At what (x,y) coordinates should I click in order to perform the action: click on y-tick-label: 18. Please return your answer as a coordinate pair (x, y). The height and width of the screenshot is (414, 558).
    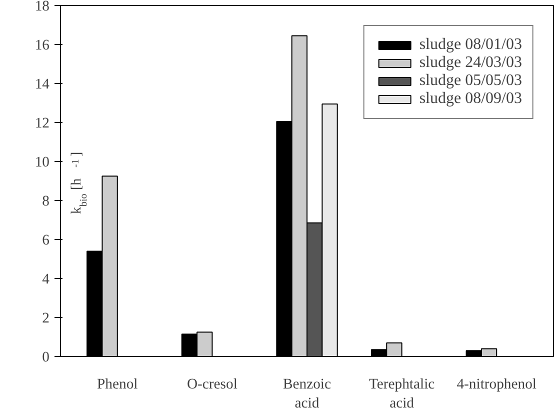
    Looking at the image, I should click on (42, 7).